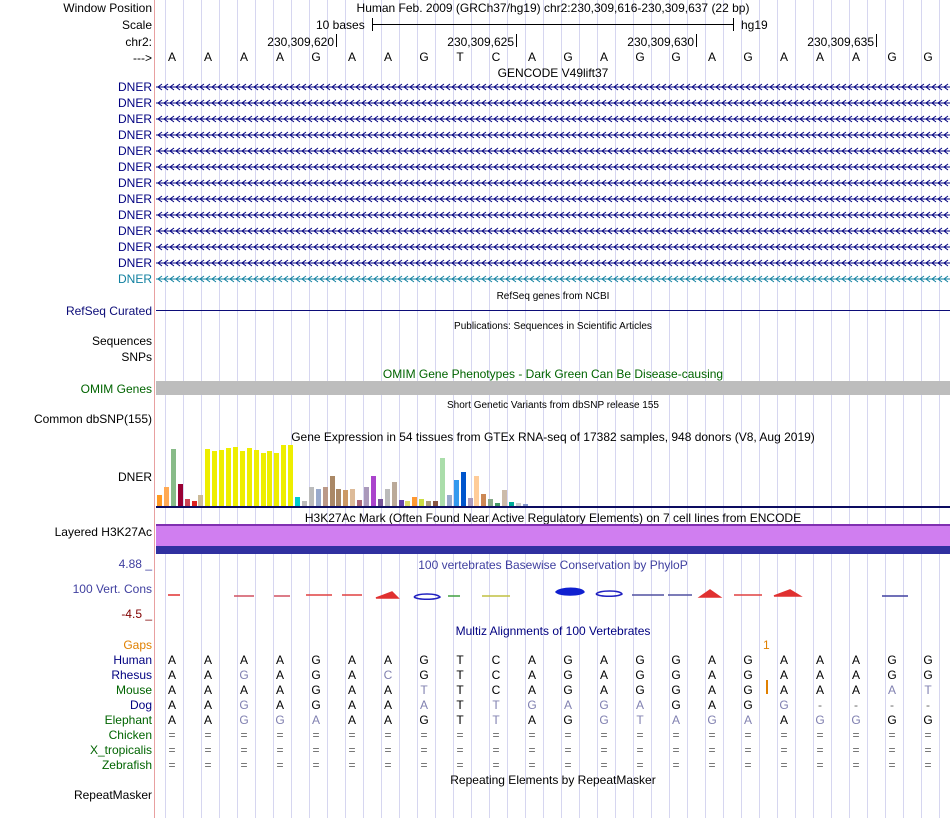 The image size is (950, 818). What do you see at coordinates (553, 73) in the screenshot?
I see `gencode-title: GENCODE V49lift37` at bounding box center [553, 73].